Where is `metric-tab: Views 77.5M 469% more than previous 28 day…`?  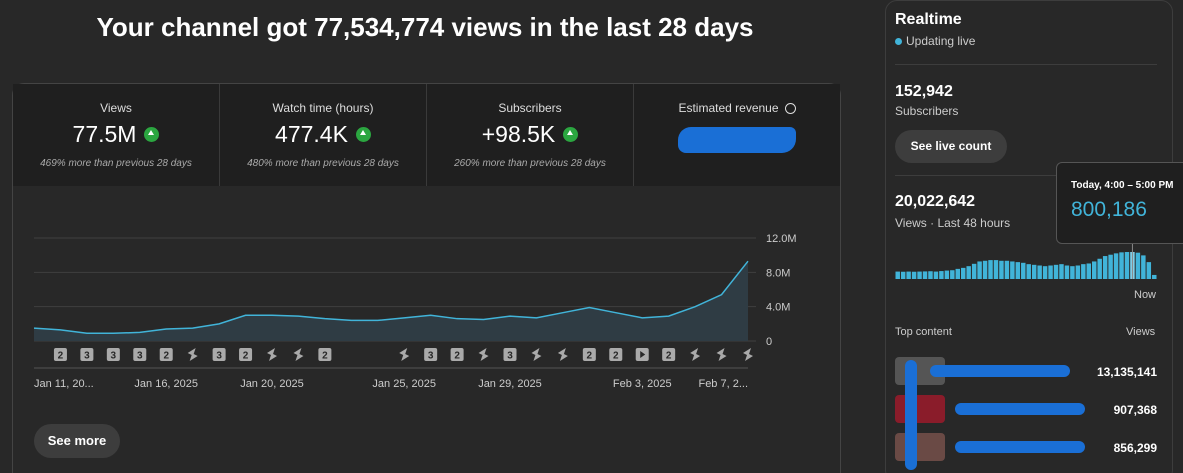 metric-tab: Views 77.5M 469% more than previous 28 day… is located at coordinates (116, 135).